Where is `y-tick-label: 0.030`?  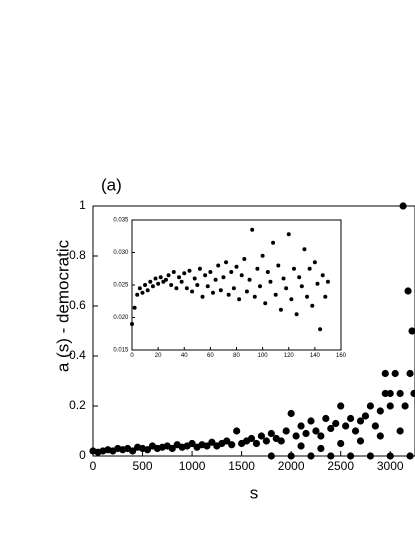
y-tick-label: 0.030 is located at coordinates (121, 253).